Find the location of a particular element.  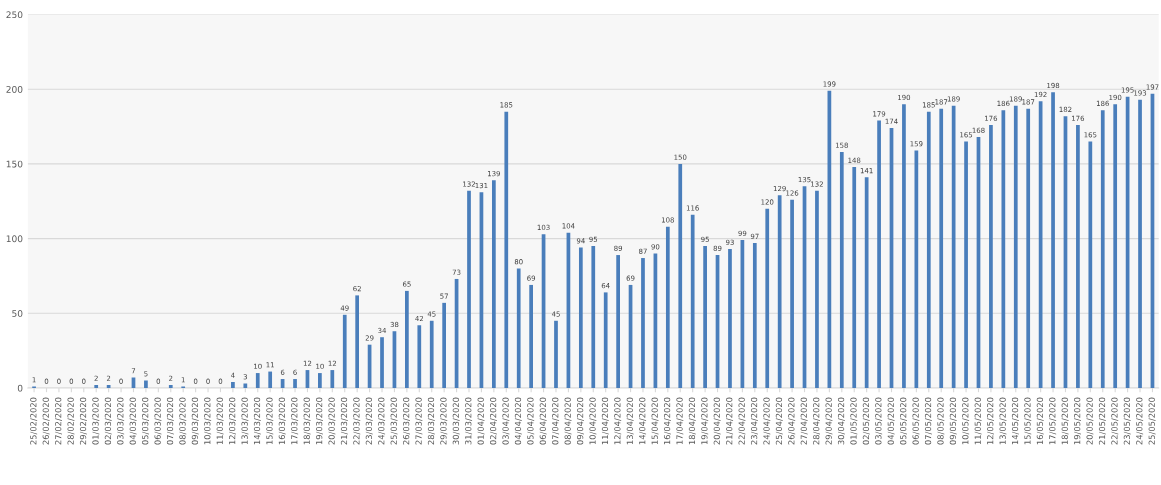

x-tick-label: 24/04/2020 is located at coordinates (767, 421).